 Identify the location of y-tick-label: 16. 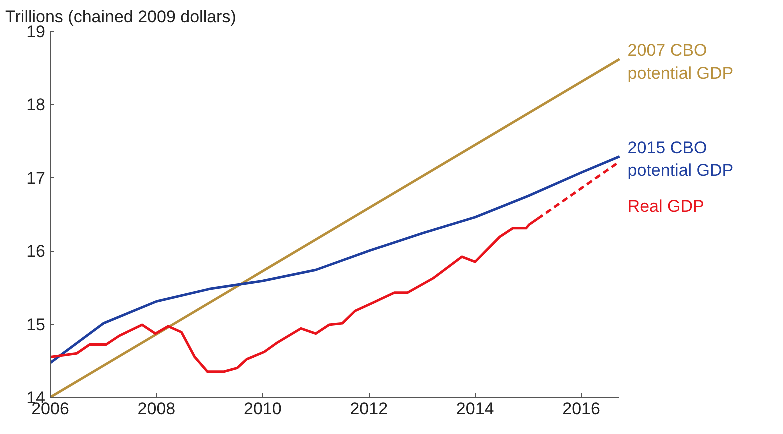
(36, 252).